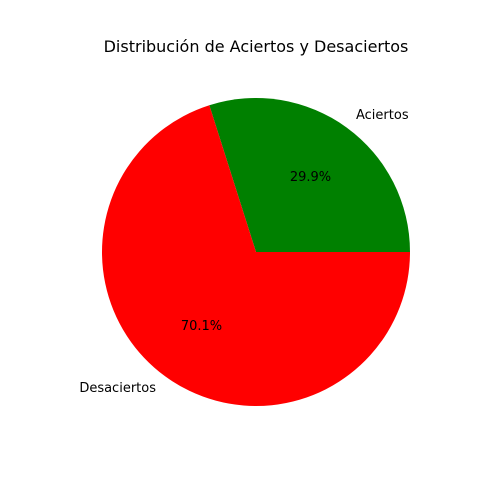 This screenshot has height=500, width=500. I want to click on slice-label-desaciertos: Desaciertos, so click(117, 388).